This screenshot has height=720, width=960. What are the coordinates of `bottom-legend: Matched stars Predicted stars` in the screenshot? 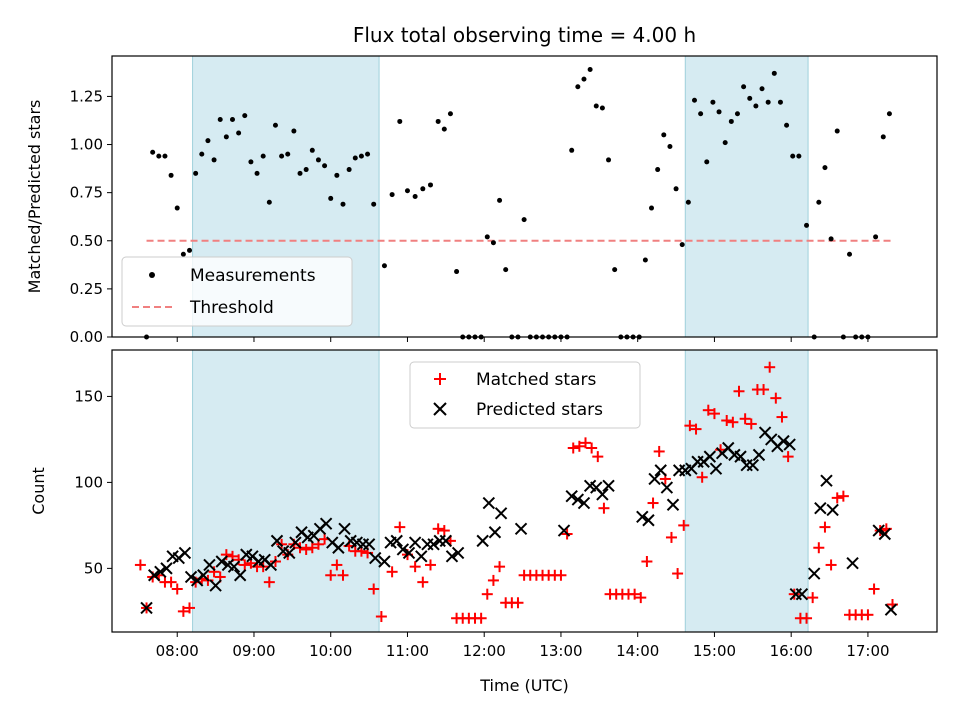 It's located at (525, 395).